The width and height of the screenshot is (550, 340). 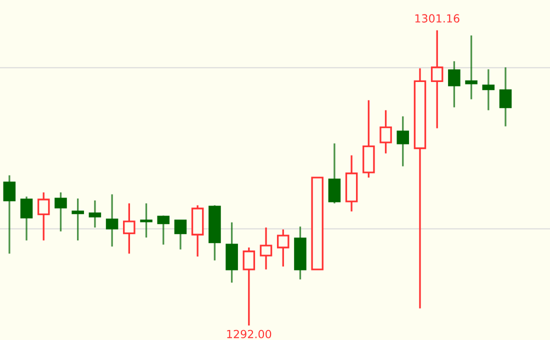 What do you see at coordinates (249, 334) in the screenshot?
I see `annotation: 1292.00` at bounding box center [249, 334].